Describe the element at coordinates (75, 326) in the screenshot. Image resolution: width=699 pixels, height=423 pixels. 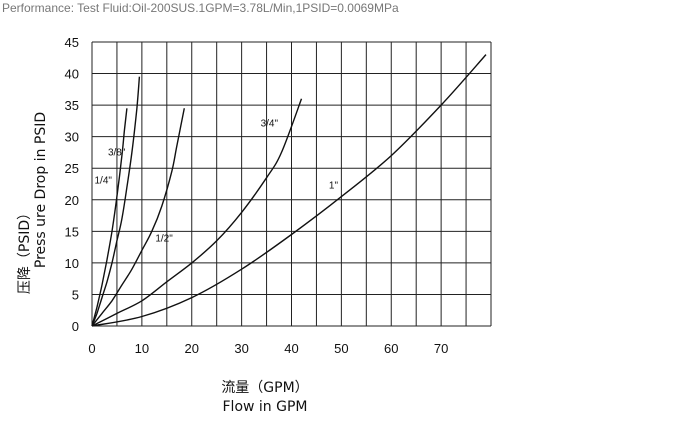
I see `y-tick-label: 0` at that location.